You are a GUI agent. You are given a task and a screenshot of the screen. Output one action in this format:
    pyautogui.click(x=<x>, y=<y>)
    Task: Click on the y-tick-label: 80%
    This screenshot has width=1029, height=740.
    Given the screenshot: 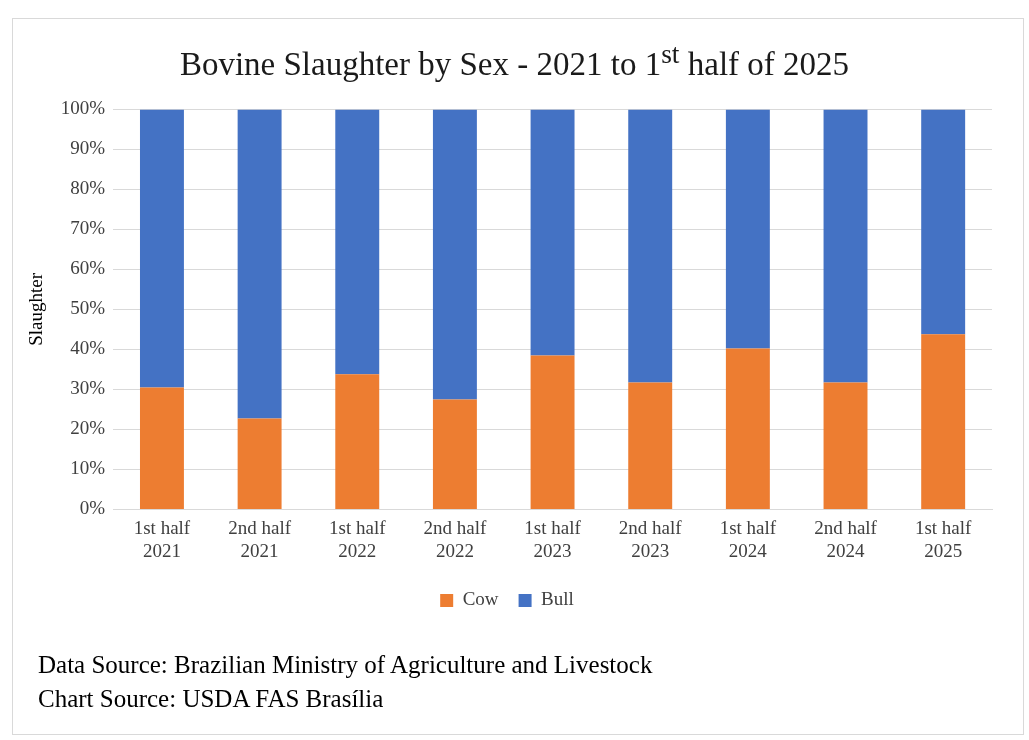 What is the action you would take?
    pyautogui.click(x=88, y=188)
    